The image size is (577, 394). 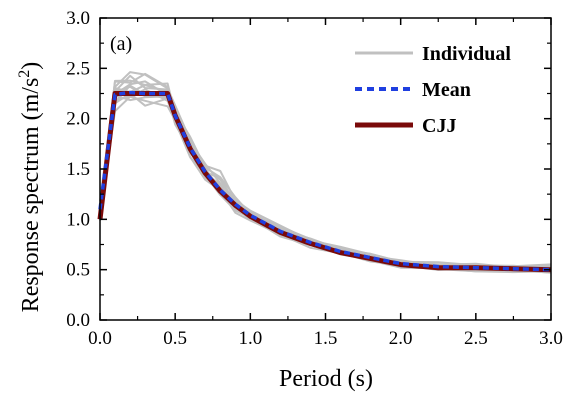 What do you see at coordinates (31, 195) in the screenshot?
I see `y-axis-title-main: Response spectrum (m/s` at bounding box center [31, 195].